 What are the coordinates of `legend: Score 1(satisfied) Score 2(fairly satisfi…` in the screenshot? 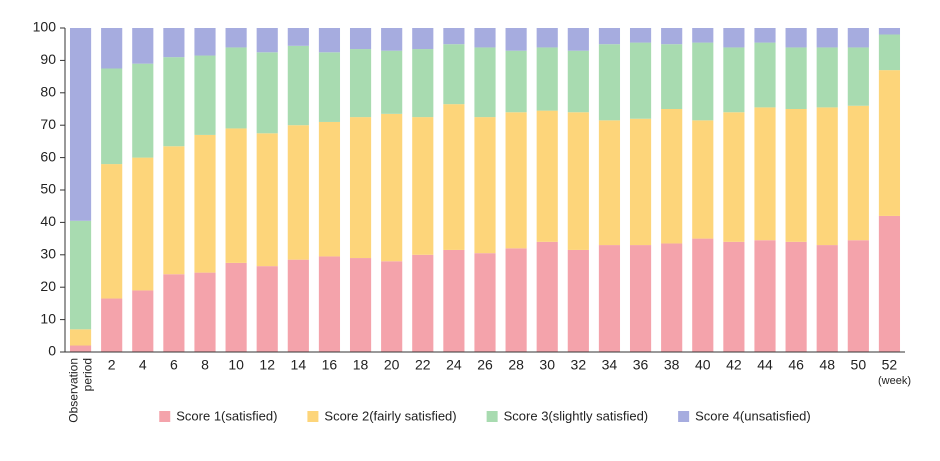 It's located at (485, 415).